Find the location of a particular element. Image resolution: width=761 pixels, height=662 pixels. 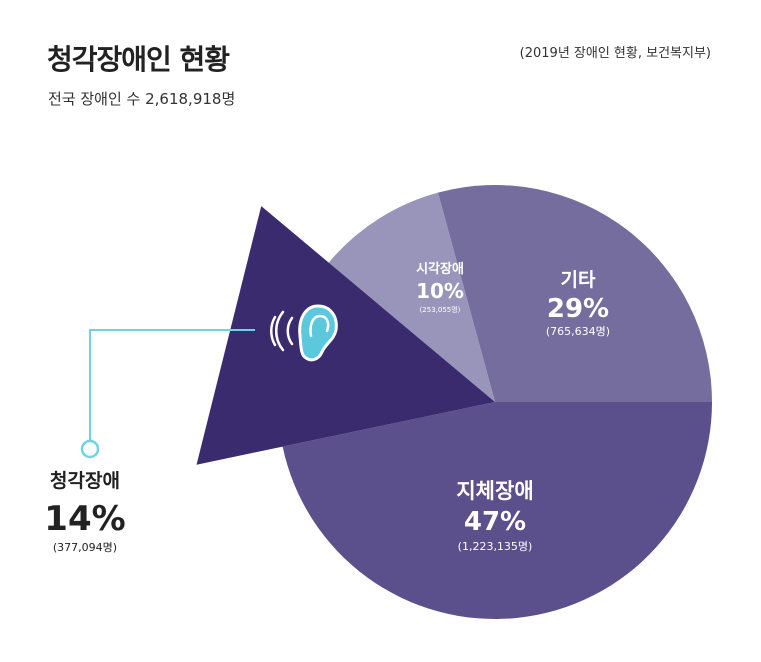

label-hearing-name: 청각장애 is located at coordinates (85, 481).